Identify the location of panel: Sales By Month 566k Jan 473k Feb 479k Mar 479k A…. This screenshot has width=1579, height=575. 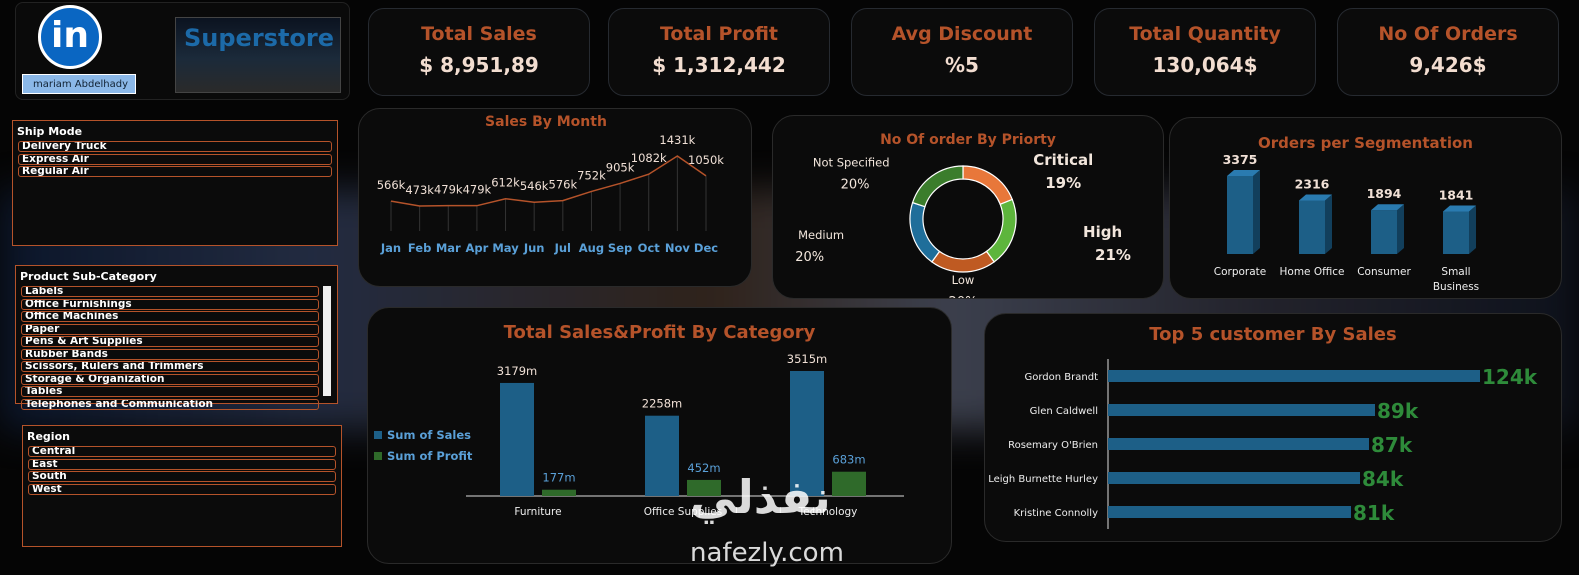
(555, 197).